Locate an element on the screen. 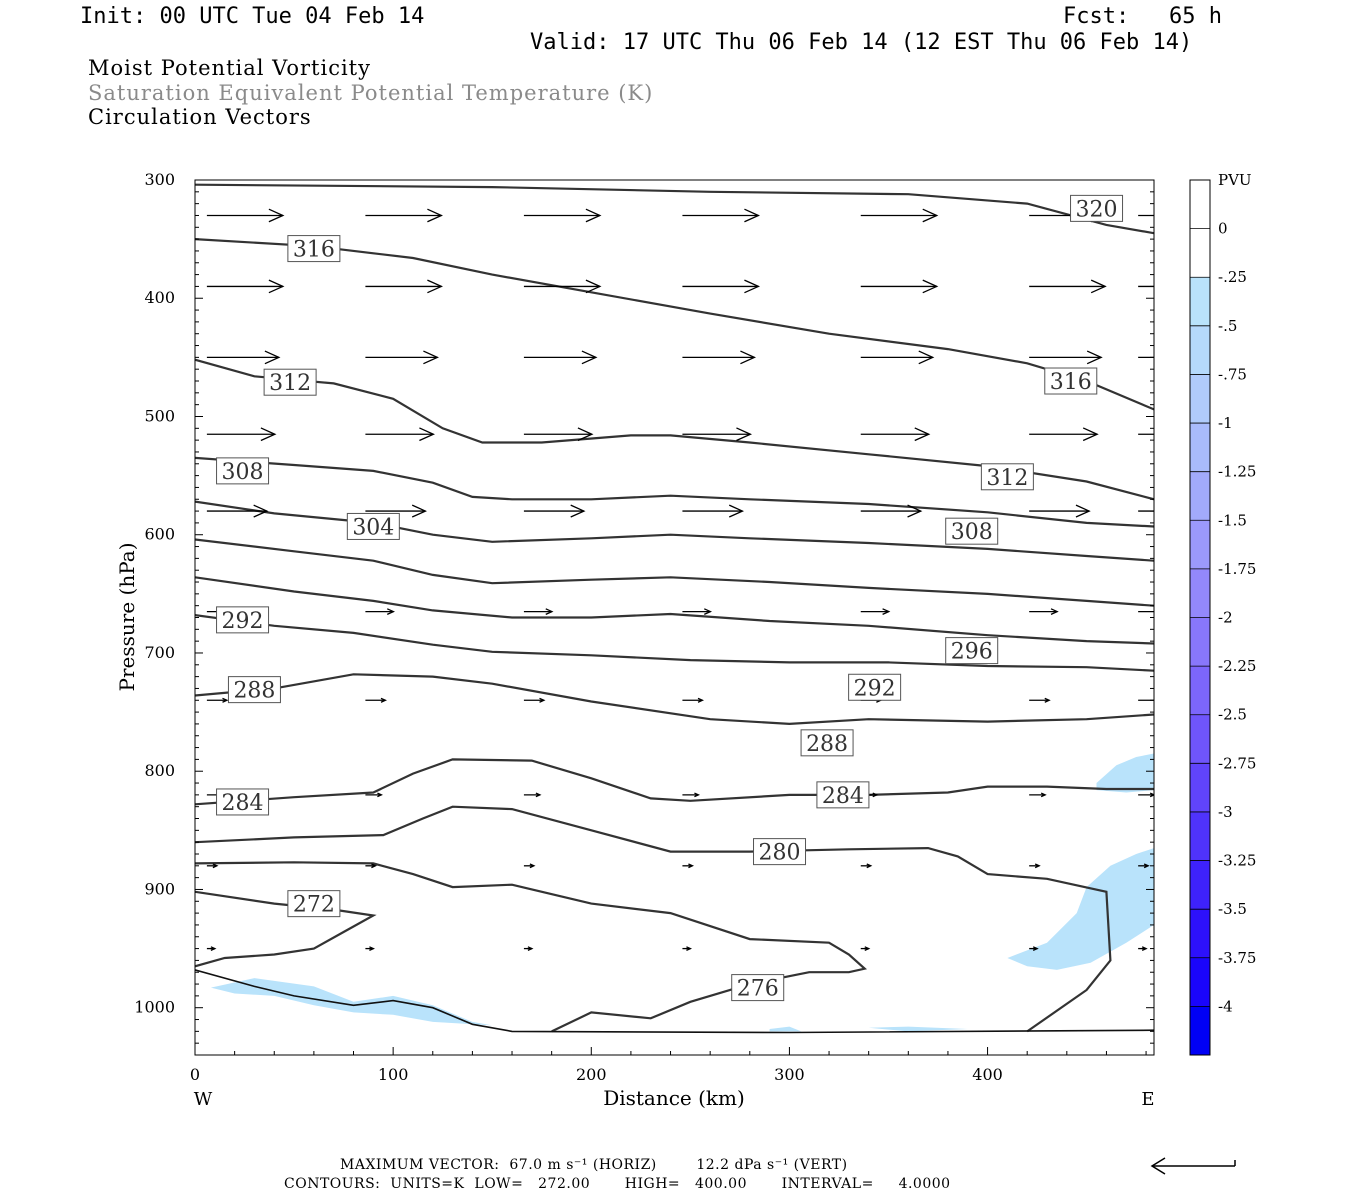 The width and height of the screenshot is (1350, 1200). contour-label-280-0: 280 is located at coordinates (780, 853).